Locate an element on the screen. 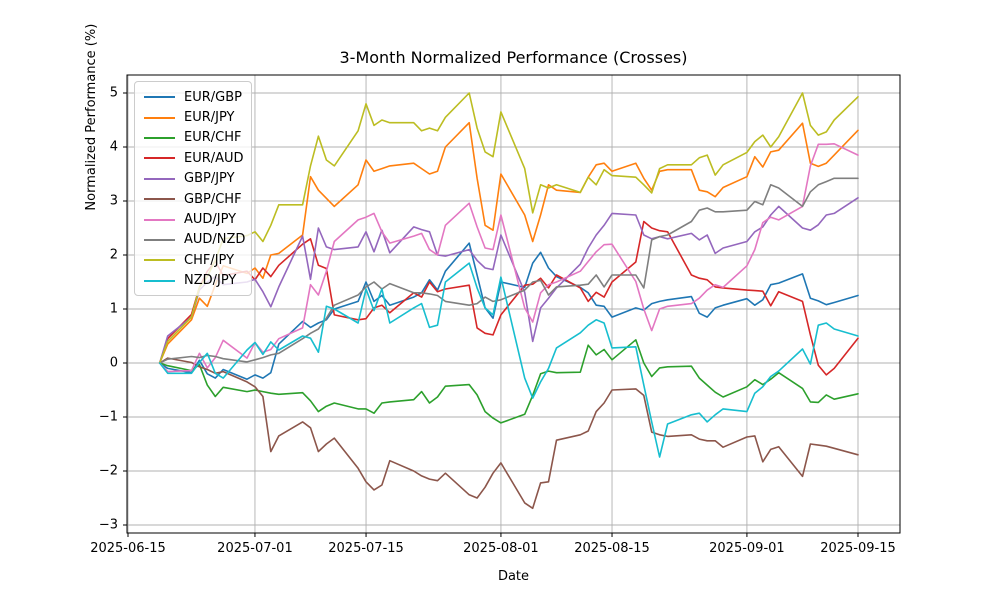 This screenshot has height=600, width=1000. y-tick-label: 0 is located at coordinates (113, 363).